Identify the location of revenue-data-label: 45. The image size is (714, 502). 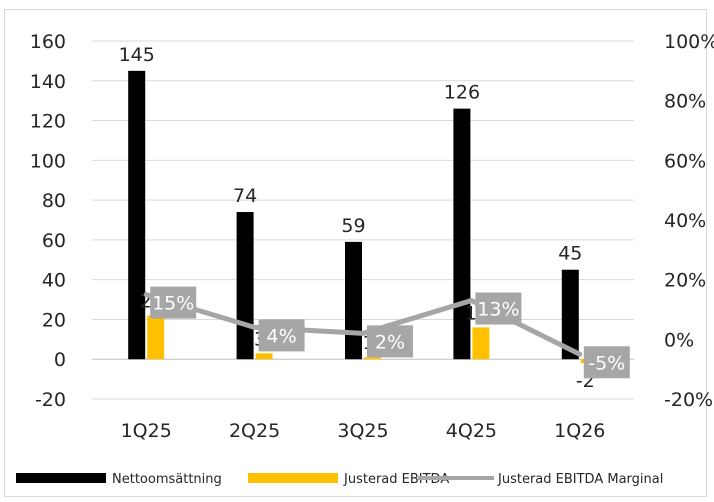
(570, 254).